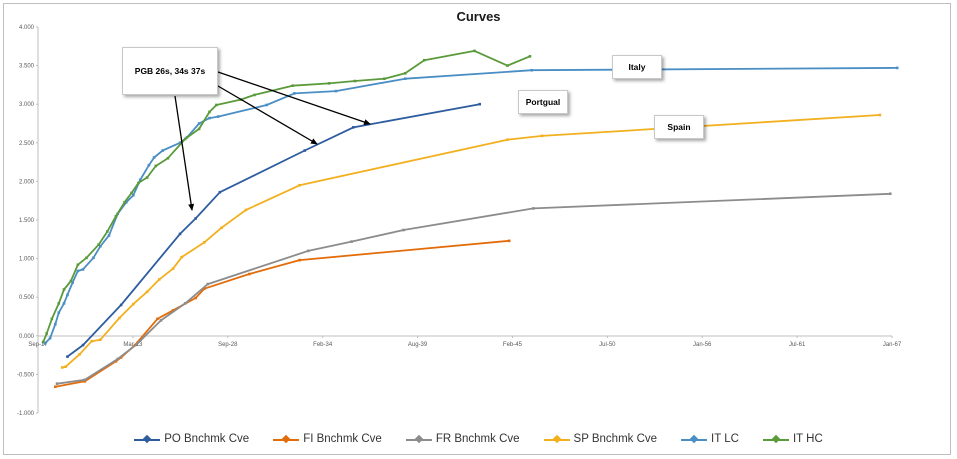 The height and width of the screenshot is (459, 957). What do you see at coordinates (27, 298) in the screenshot?
I see `y-tick-label: 0.500` at bounding box center [27, 298].